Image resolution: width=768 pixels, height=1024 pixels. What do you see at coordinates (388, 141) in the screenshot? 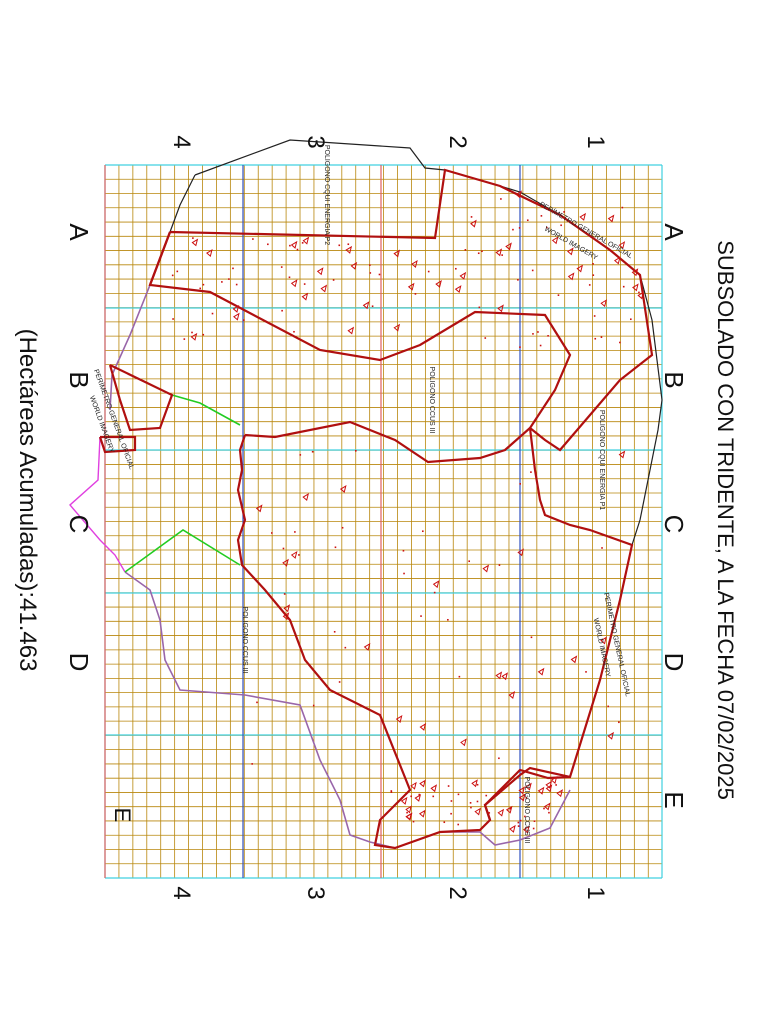
I see `grid-numbers-top: 1 2 3 4` at bounding box center [388, 141].